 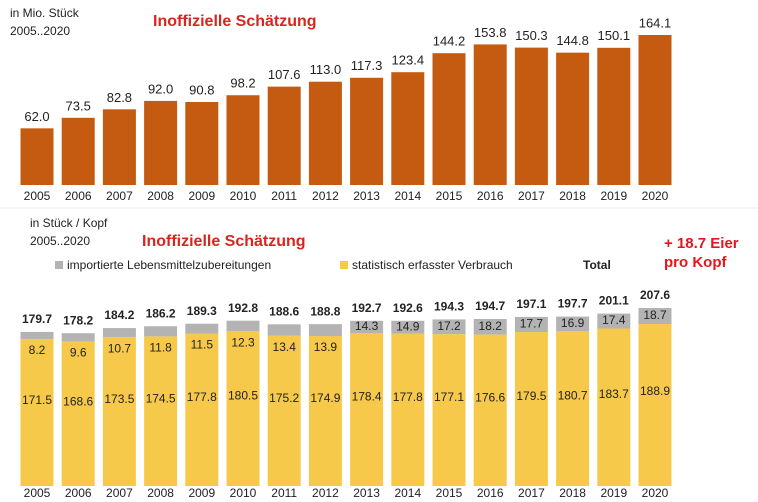 I want to click on data-label: 18.7, so click(x=655, y=315).